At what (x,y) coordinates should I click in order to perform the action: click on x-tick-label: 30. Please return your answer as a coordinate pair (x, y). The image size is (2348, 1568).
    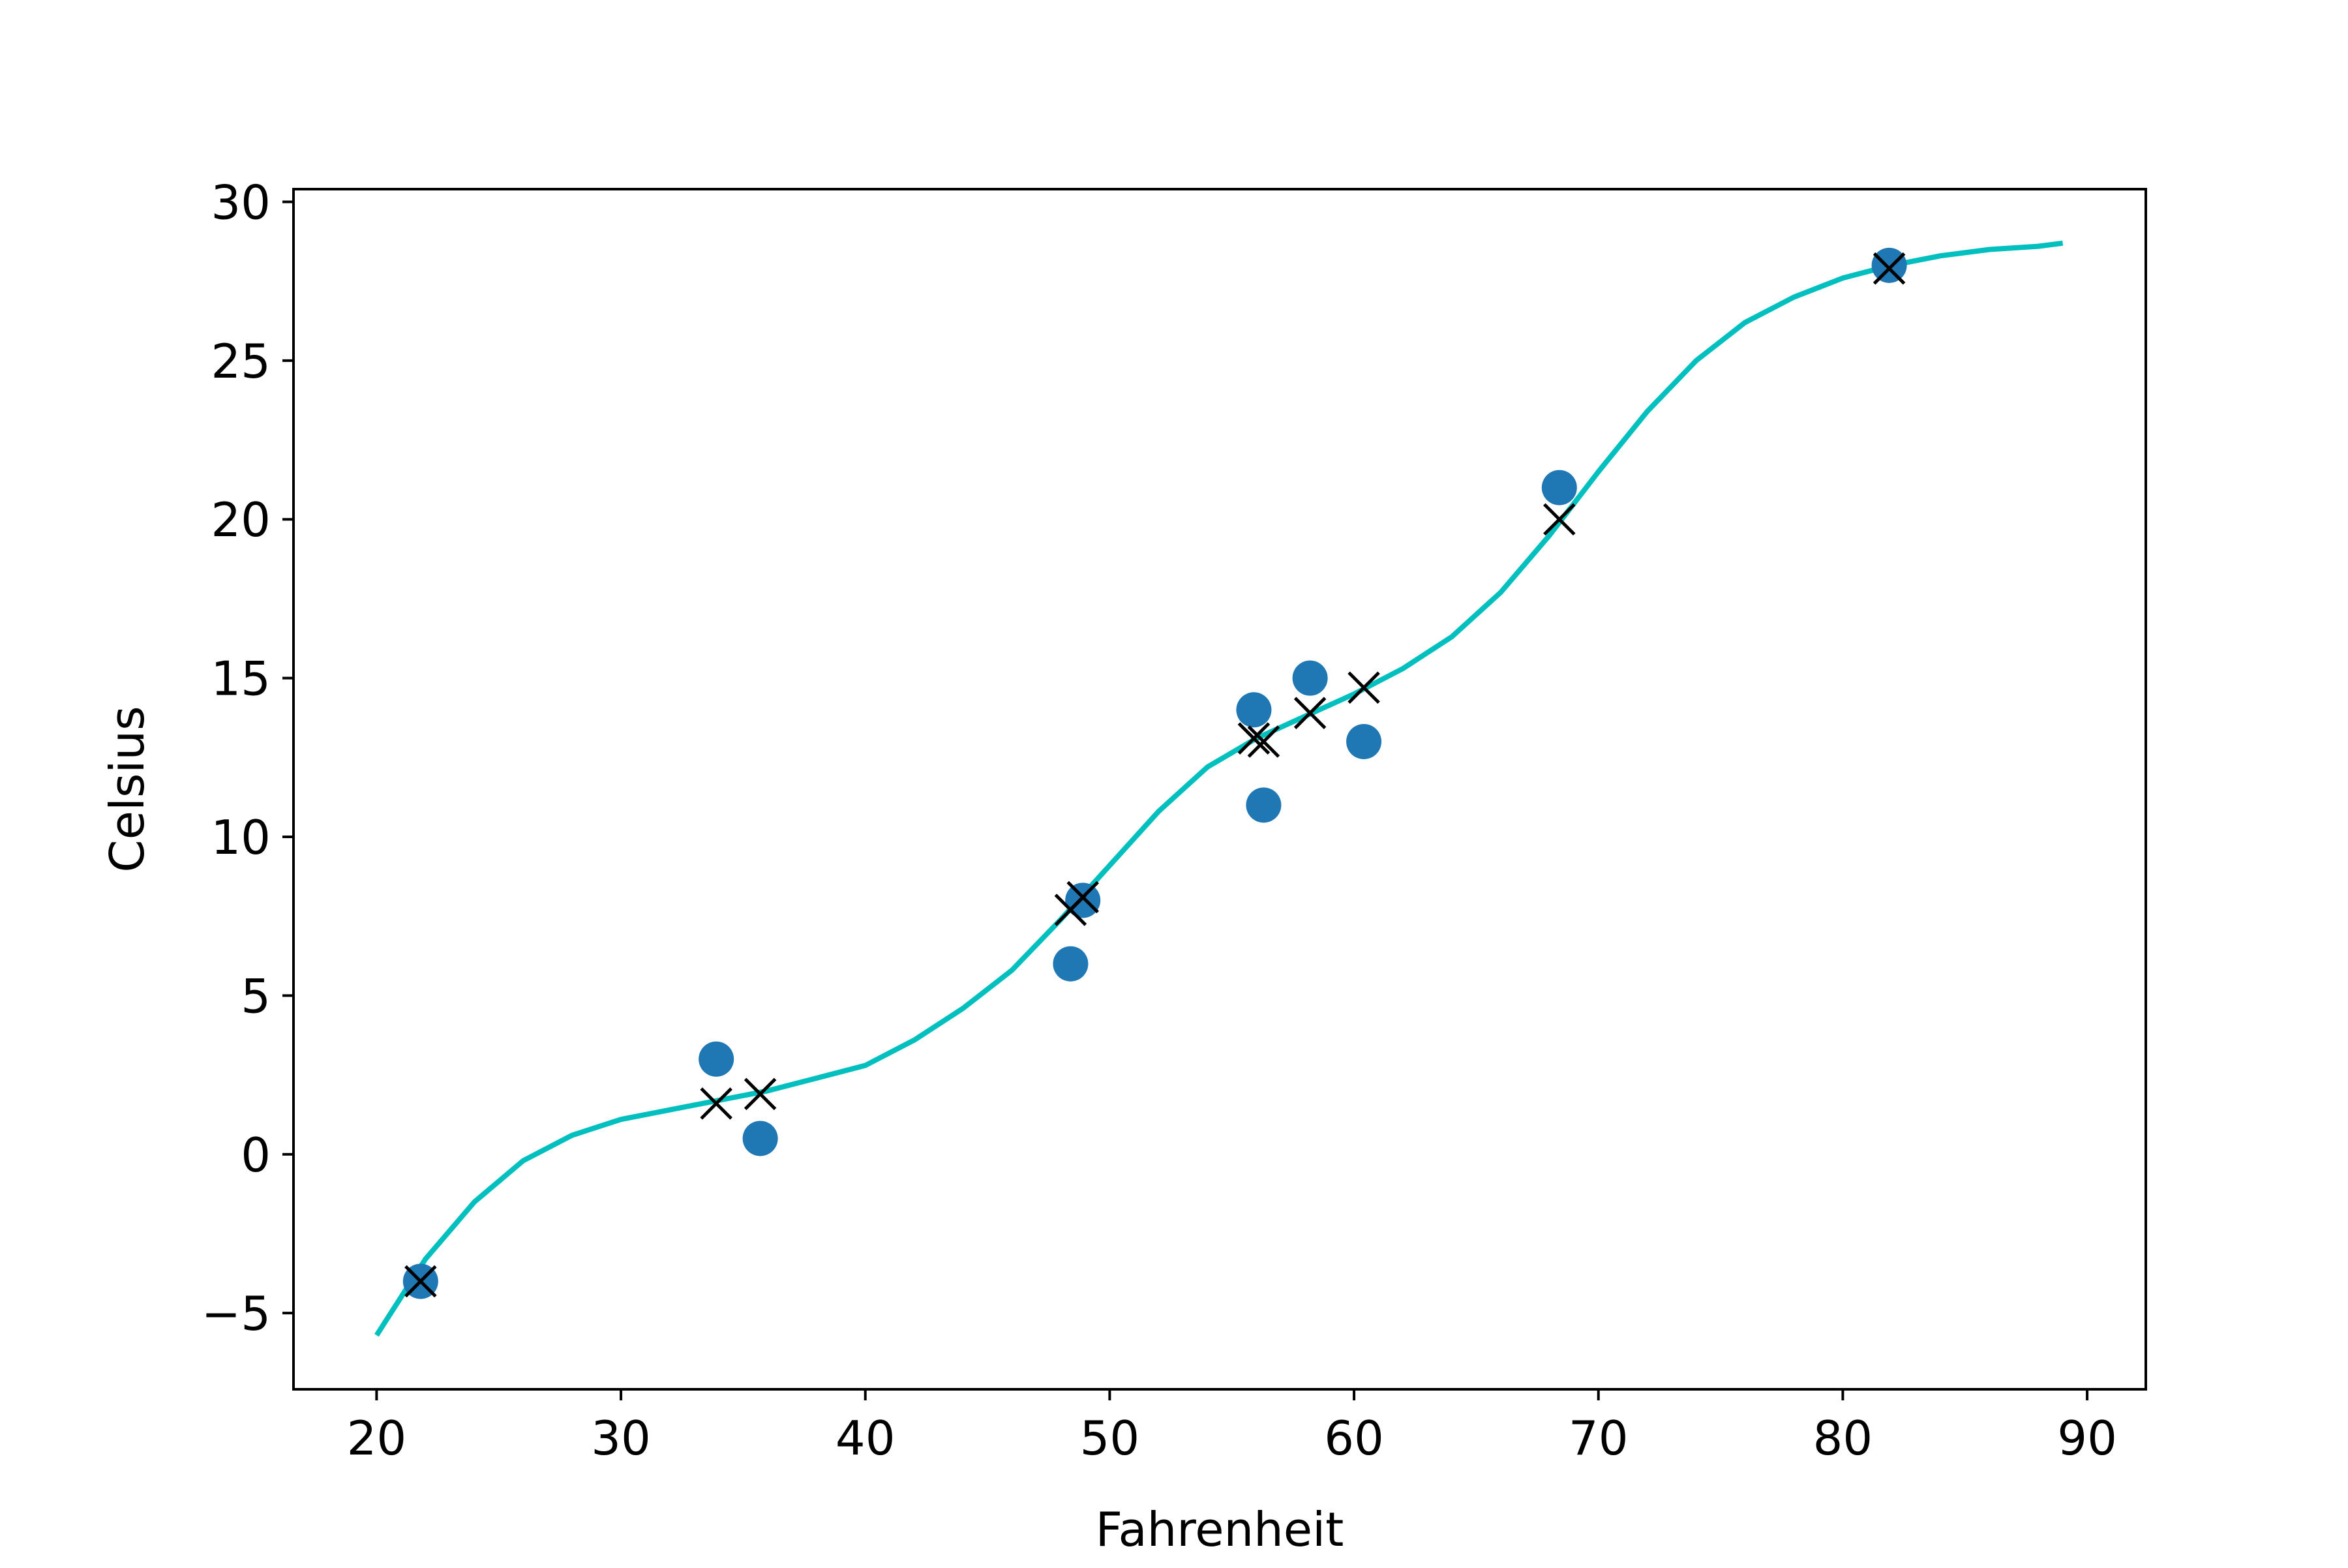
    Looking at the image, I should click on (621, 1438).